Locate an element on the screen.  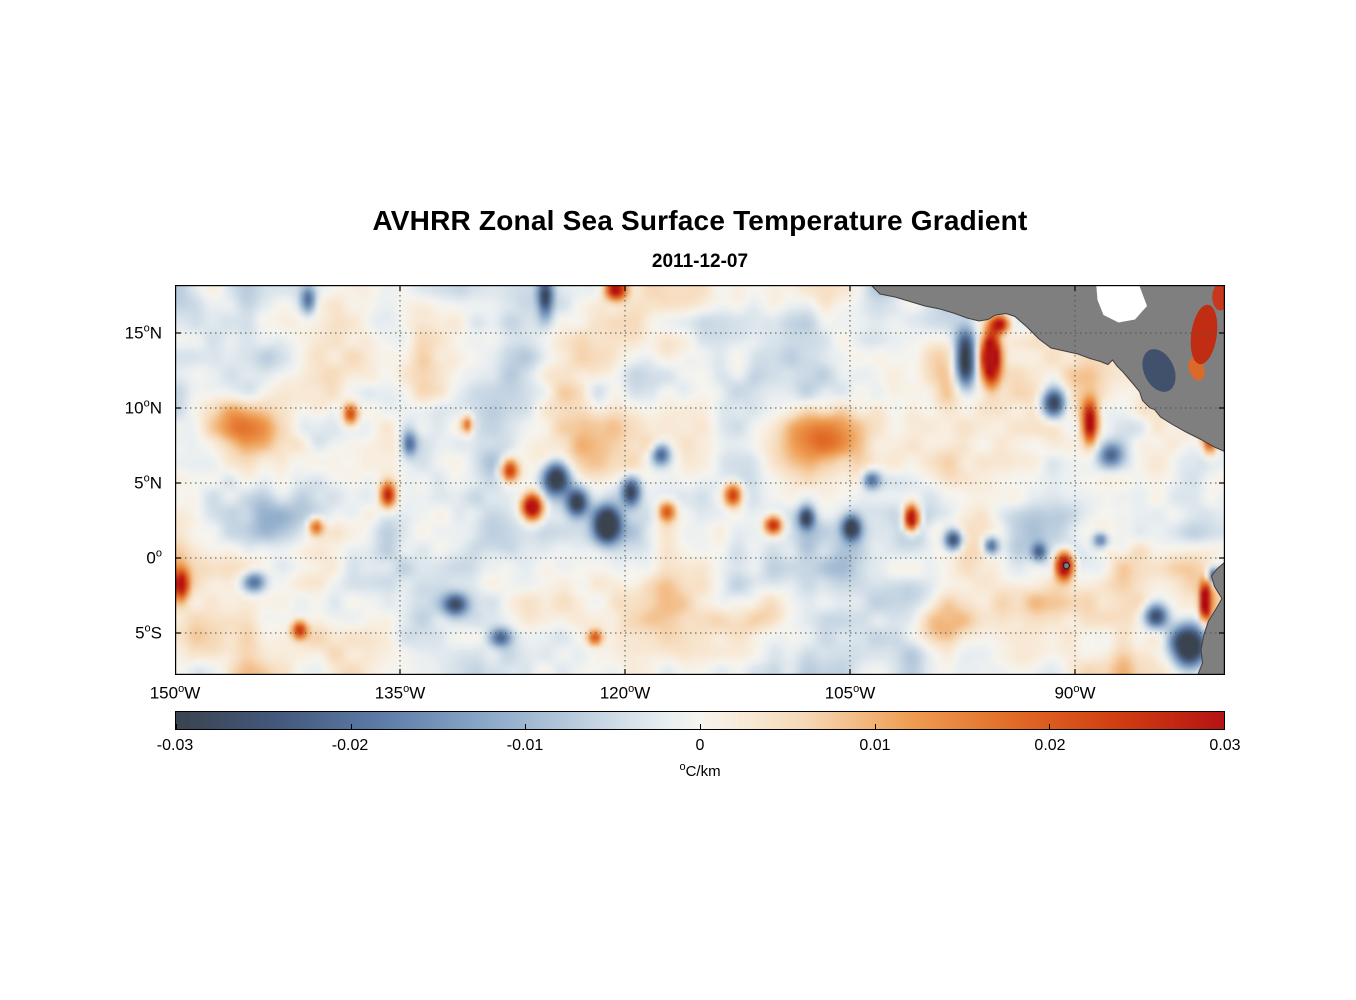
colorbar-tick-label: 0.02 is located at coordinates (1050, 745).